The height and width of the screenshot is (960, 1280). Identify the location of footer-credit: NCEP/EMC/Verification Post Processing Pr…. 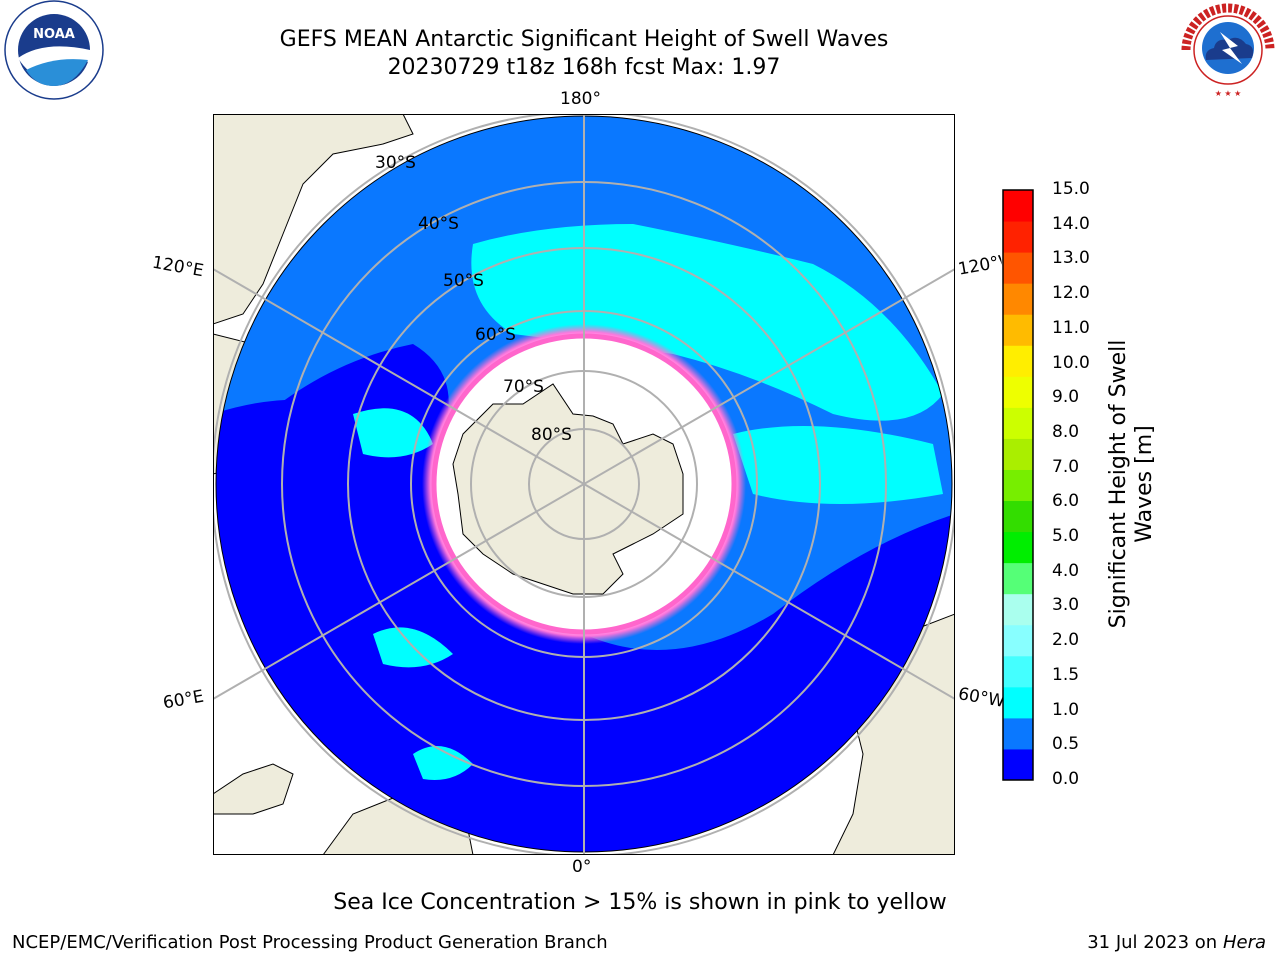
(310, 942).